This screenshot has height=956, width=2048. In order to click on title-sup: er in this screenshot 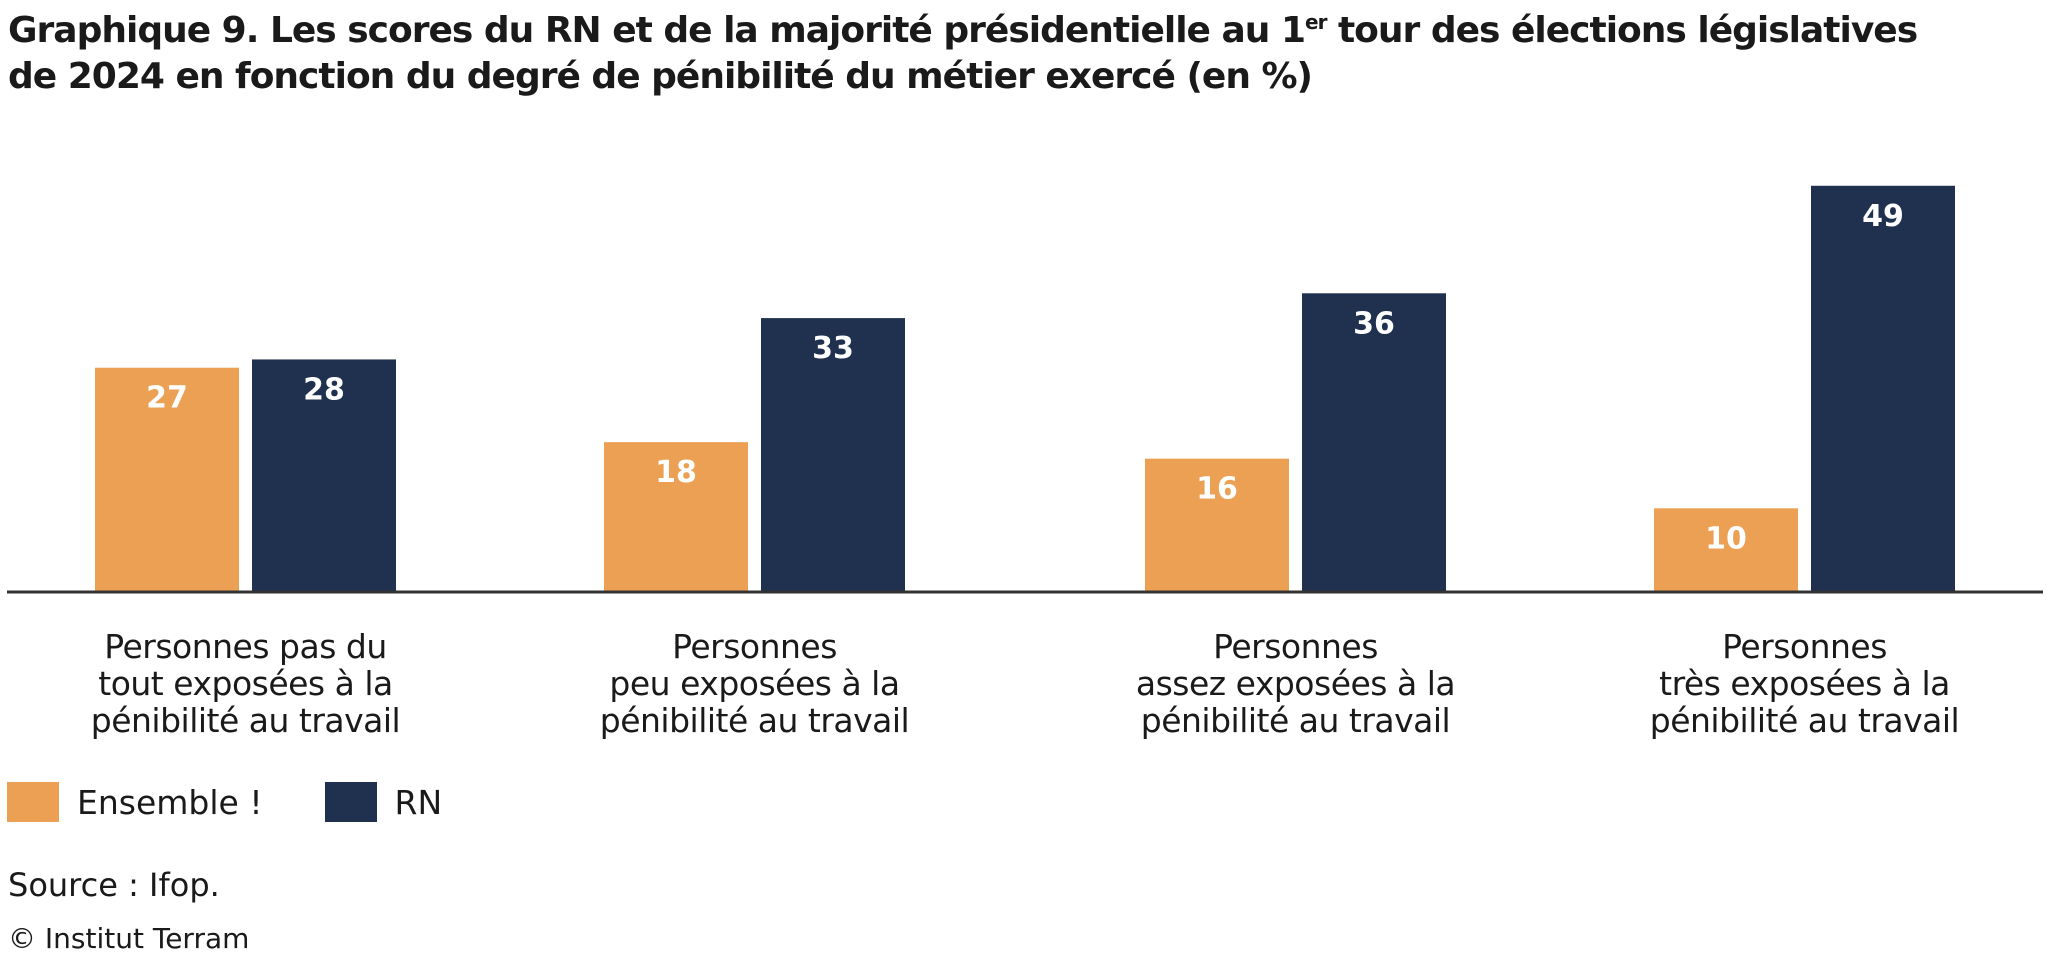, I will do `click(1316, 22)`.